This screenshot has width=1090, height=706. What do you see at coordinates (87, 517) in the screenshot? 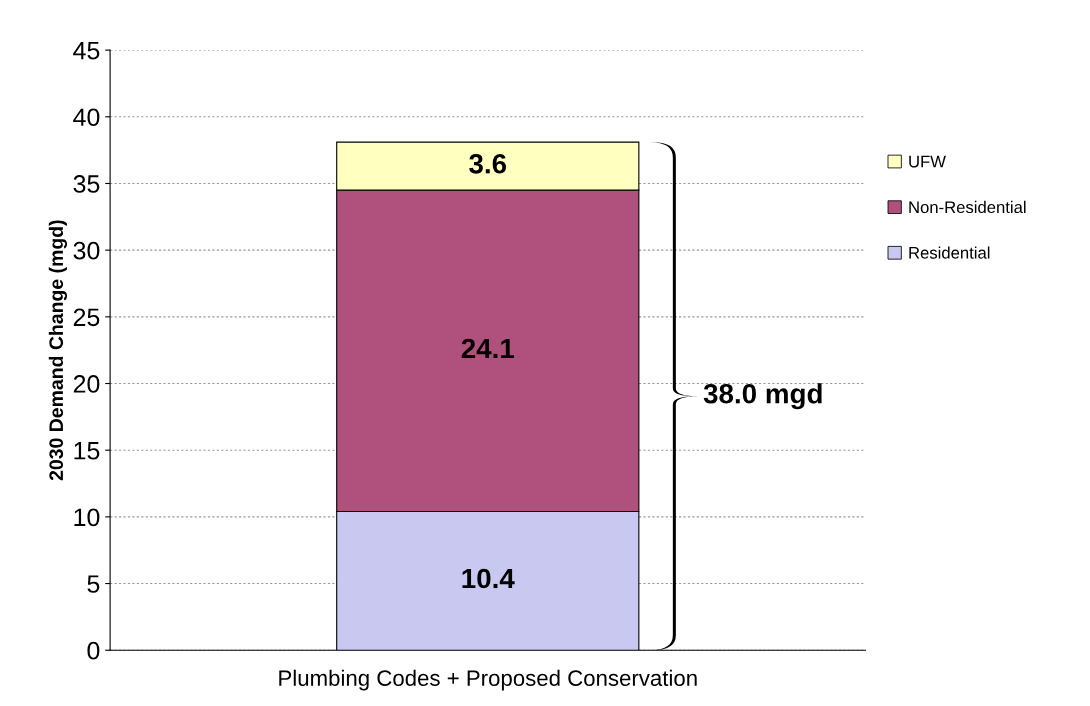
I see `y-tick-label: 10` at bounding box center [87, 517].